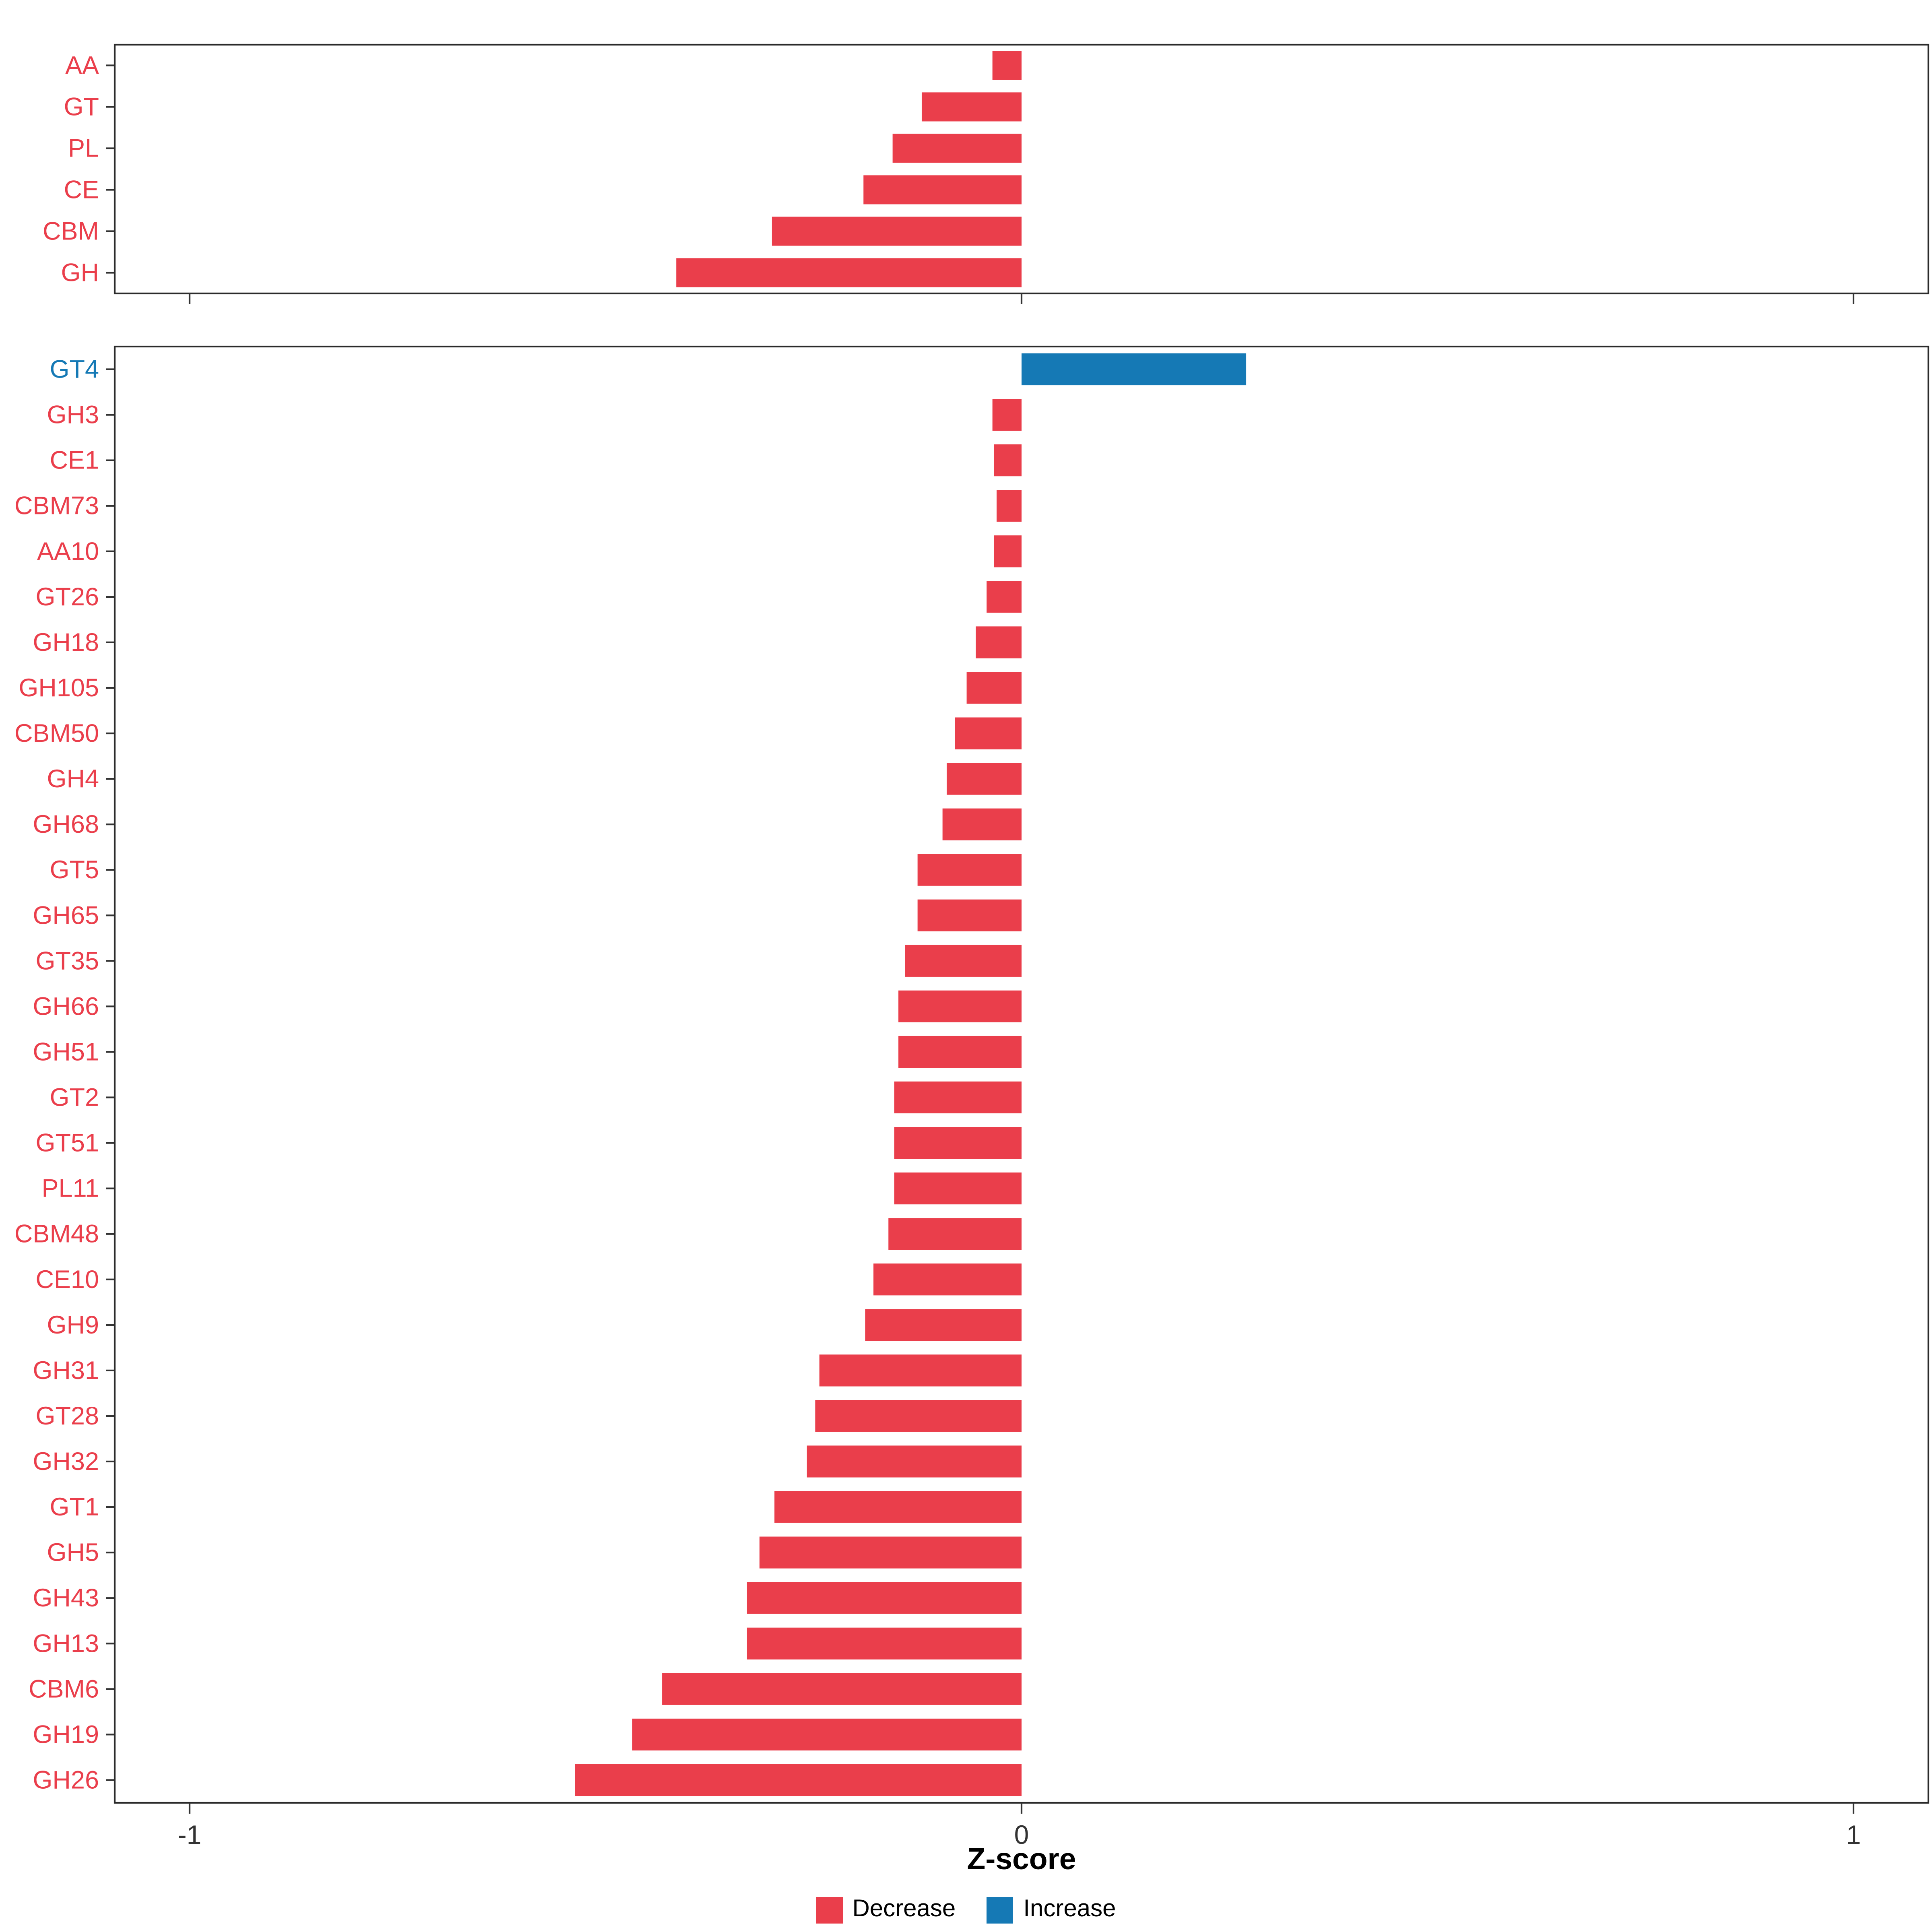 The width and height of the screenshot is (1932, 1932). What do you see at coordinates (994, 688) in the screenshot?
I see `bar-GH105` at bounding box center [994, 688].